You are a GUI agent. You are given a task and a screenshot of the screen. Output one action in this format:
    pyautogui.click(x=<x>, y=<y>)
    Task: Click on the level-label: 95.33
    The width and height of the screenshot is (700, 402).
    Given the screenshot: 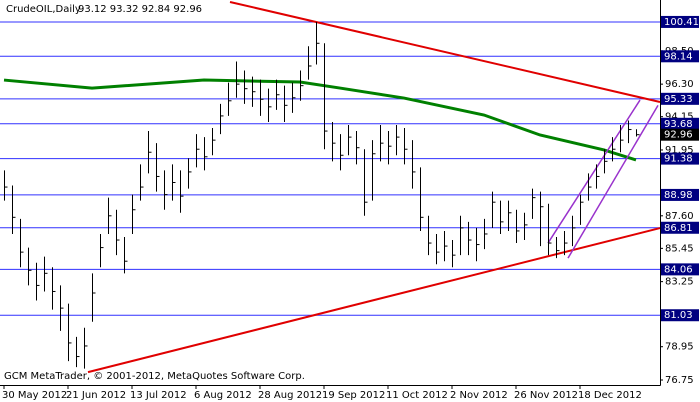 What is the action you would take?
    pyautogui.click(x=678, y=99)
    